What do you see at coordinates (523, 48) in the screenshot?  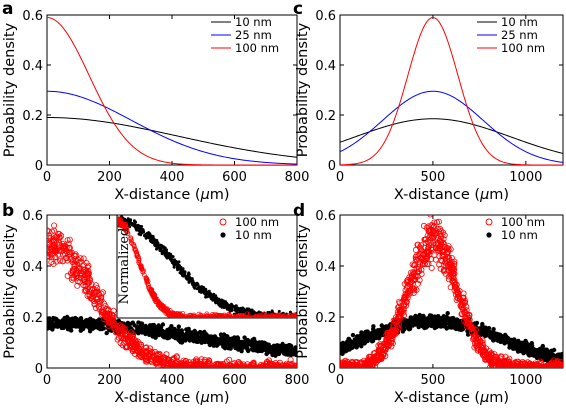 I see `legend-label: 100 nm` at bounding box center [523, 48].